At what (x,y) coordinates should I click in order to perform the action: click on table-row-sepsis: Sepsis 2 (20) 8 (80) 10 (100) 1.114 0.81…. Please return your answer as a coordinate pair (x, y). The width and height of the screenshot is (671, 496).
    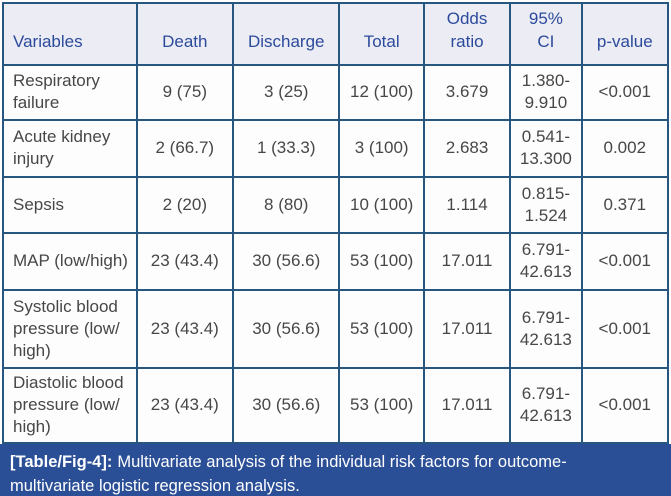
    Looking at the image, I should click on (336, 204).